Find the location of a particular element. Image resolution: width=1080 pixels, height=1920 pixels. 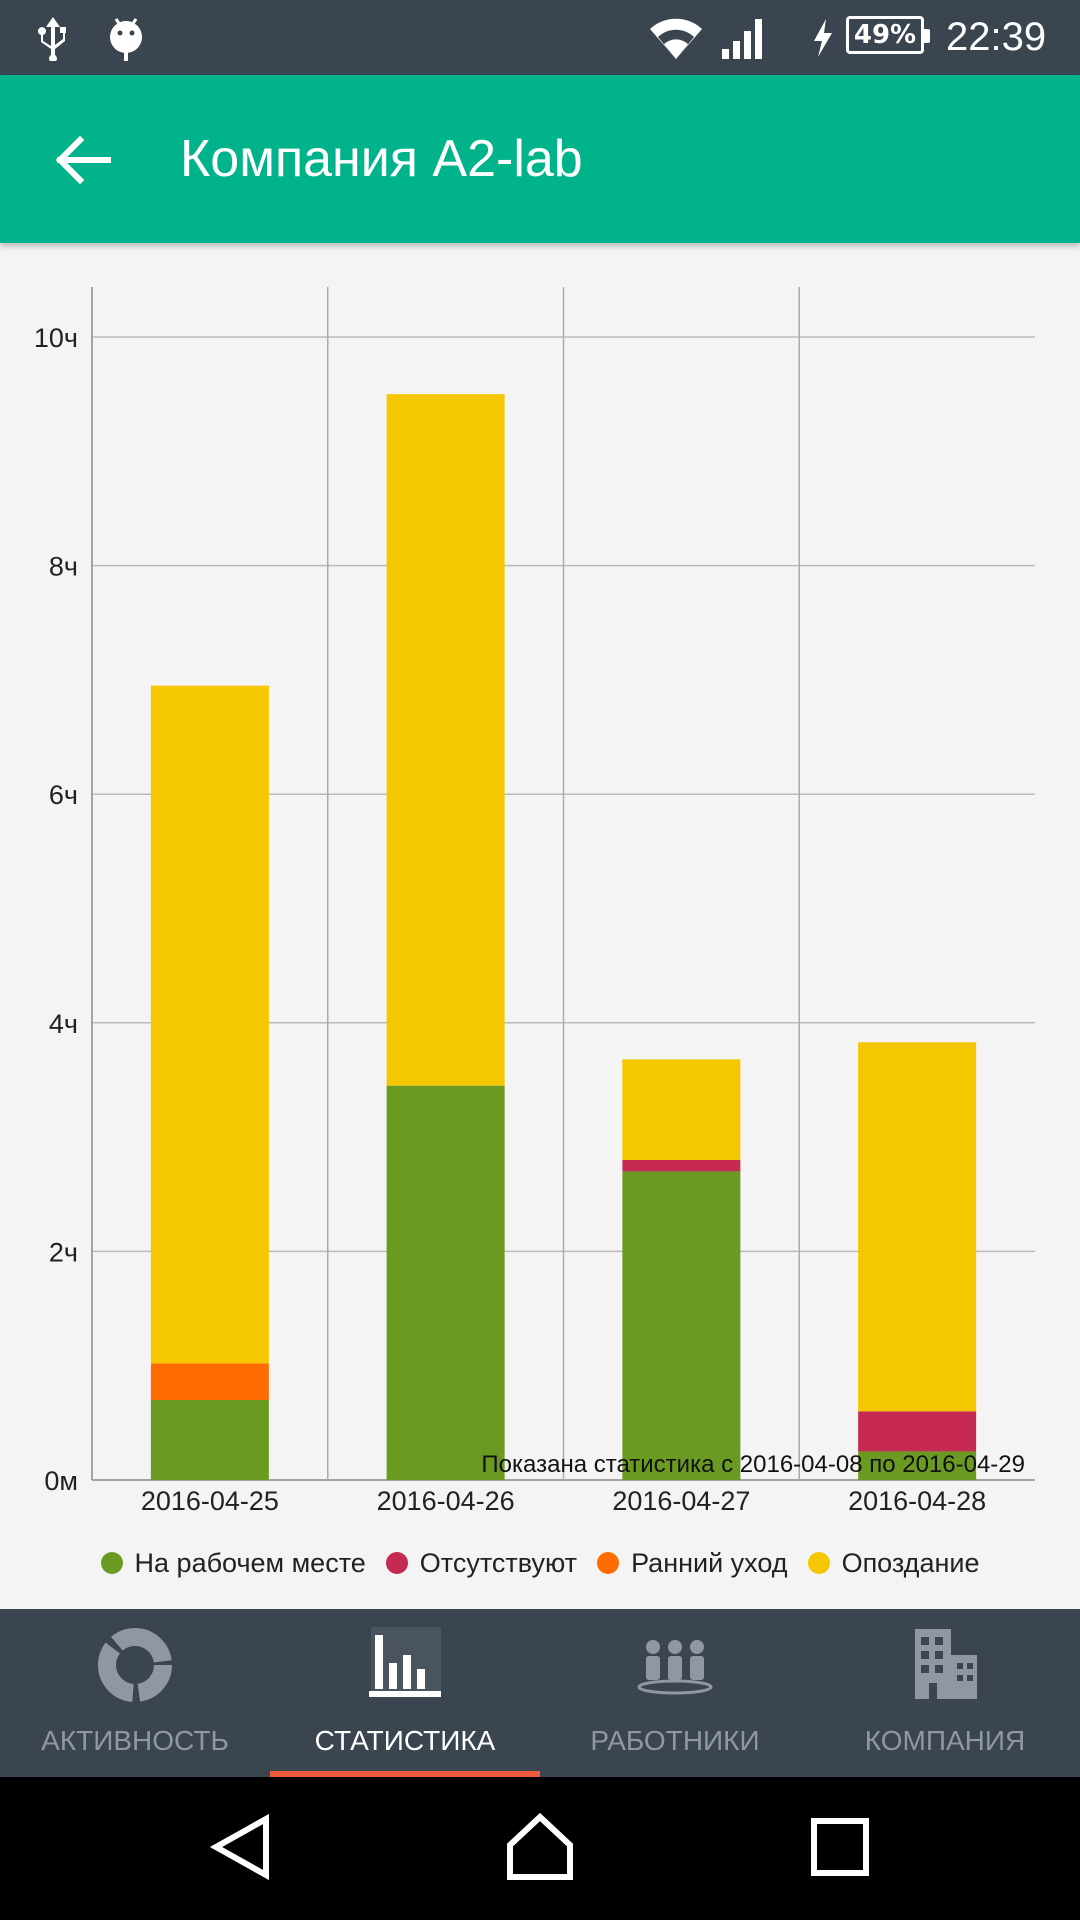

x-tick-label: 2016-04-27 is located at coordinates (681, 1501).